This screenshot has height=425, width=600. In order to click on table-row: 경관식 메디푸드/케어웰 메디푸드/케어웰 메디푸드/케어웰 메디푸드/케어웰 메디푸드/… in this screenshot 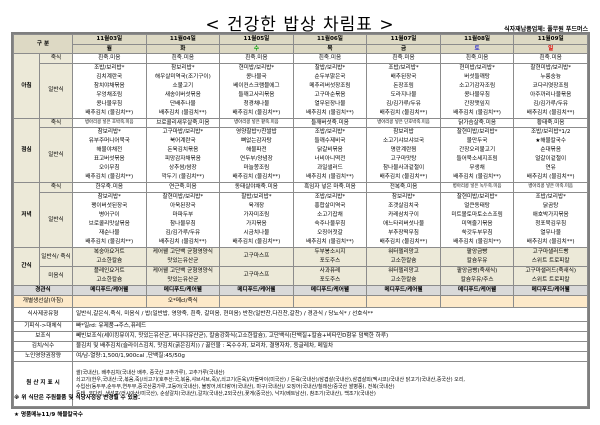, I will do `click(300, 290)`.